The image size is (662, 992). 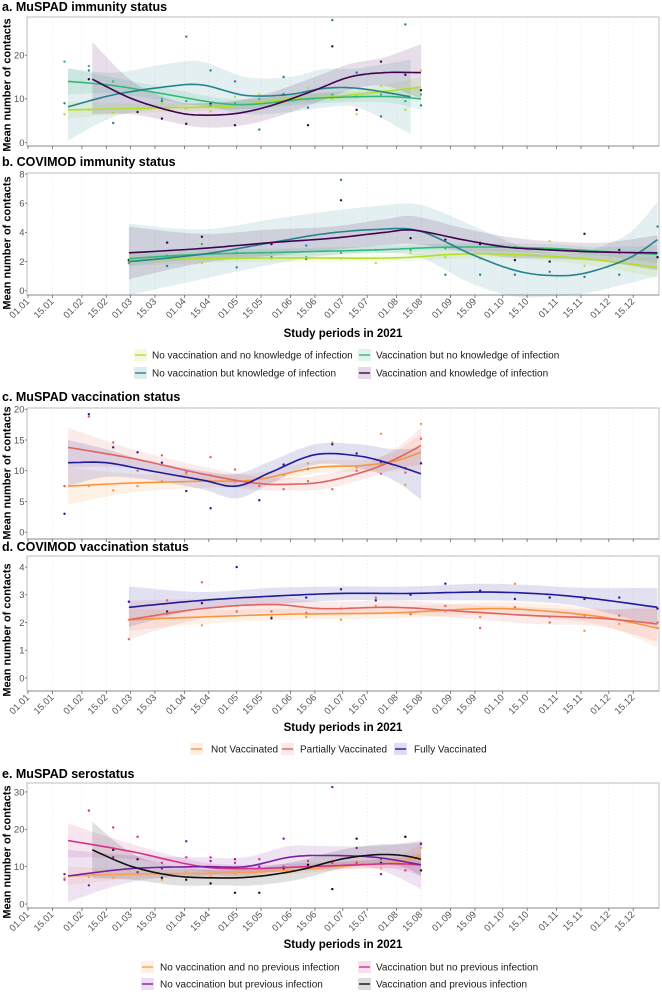 What do you see at coordinates (228, 704) in the screenshot?
I see `x-tick-label: 01.05` at bounding box center [228, 704].